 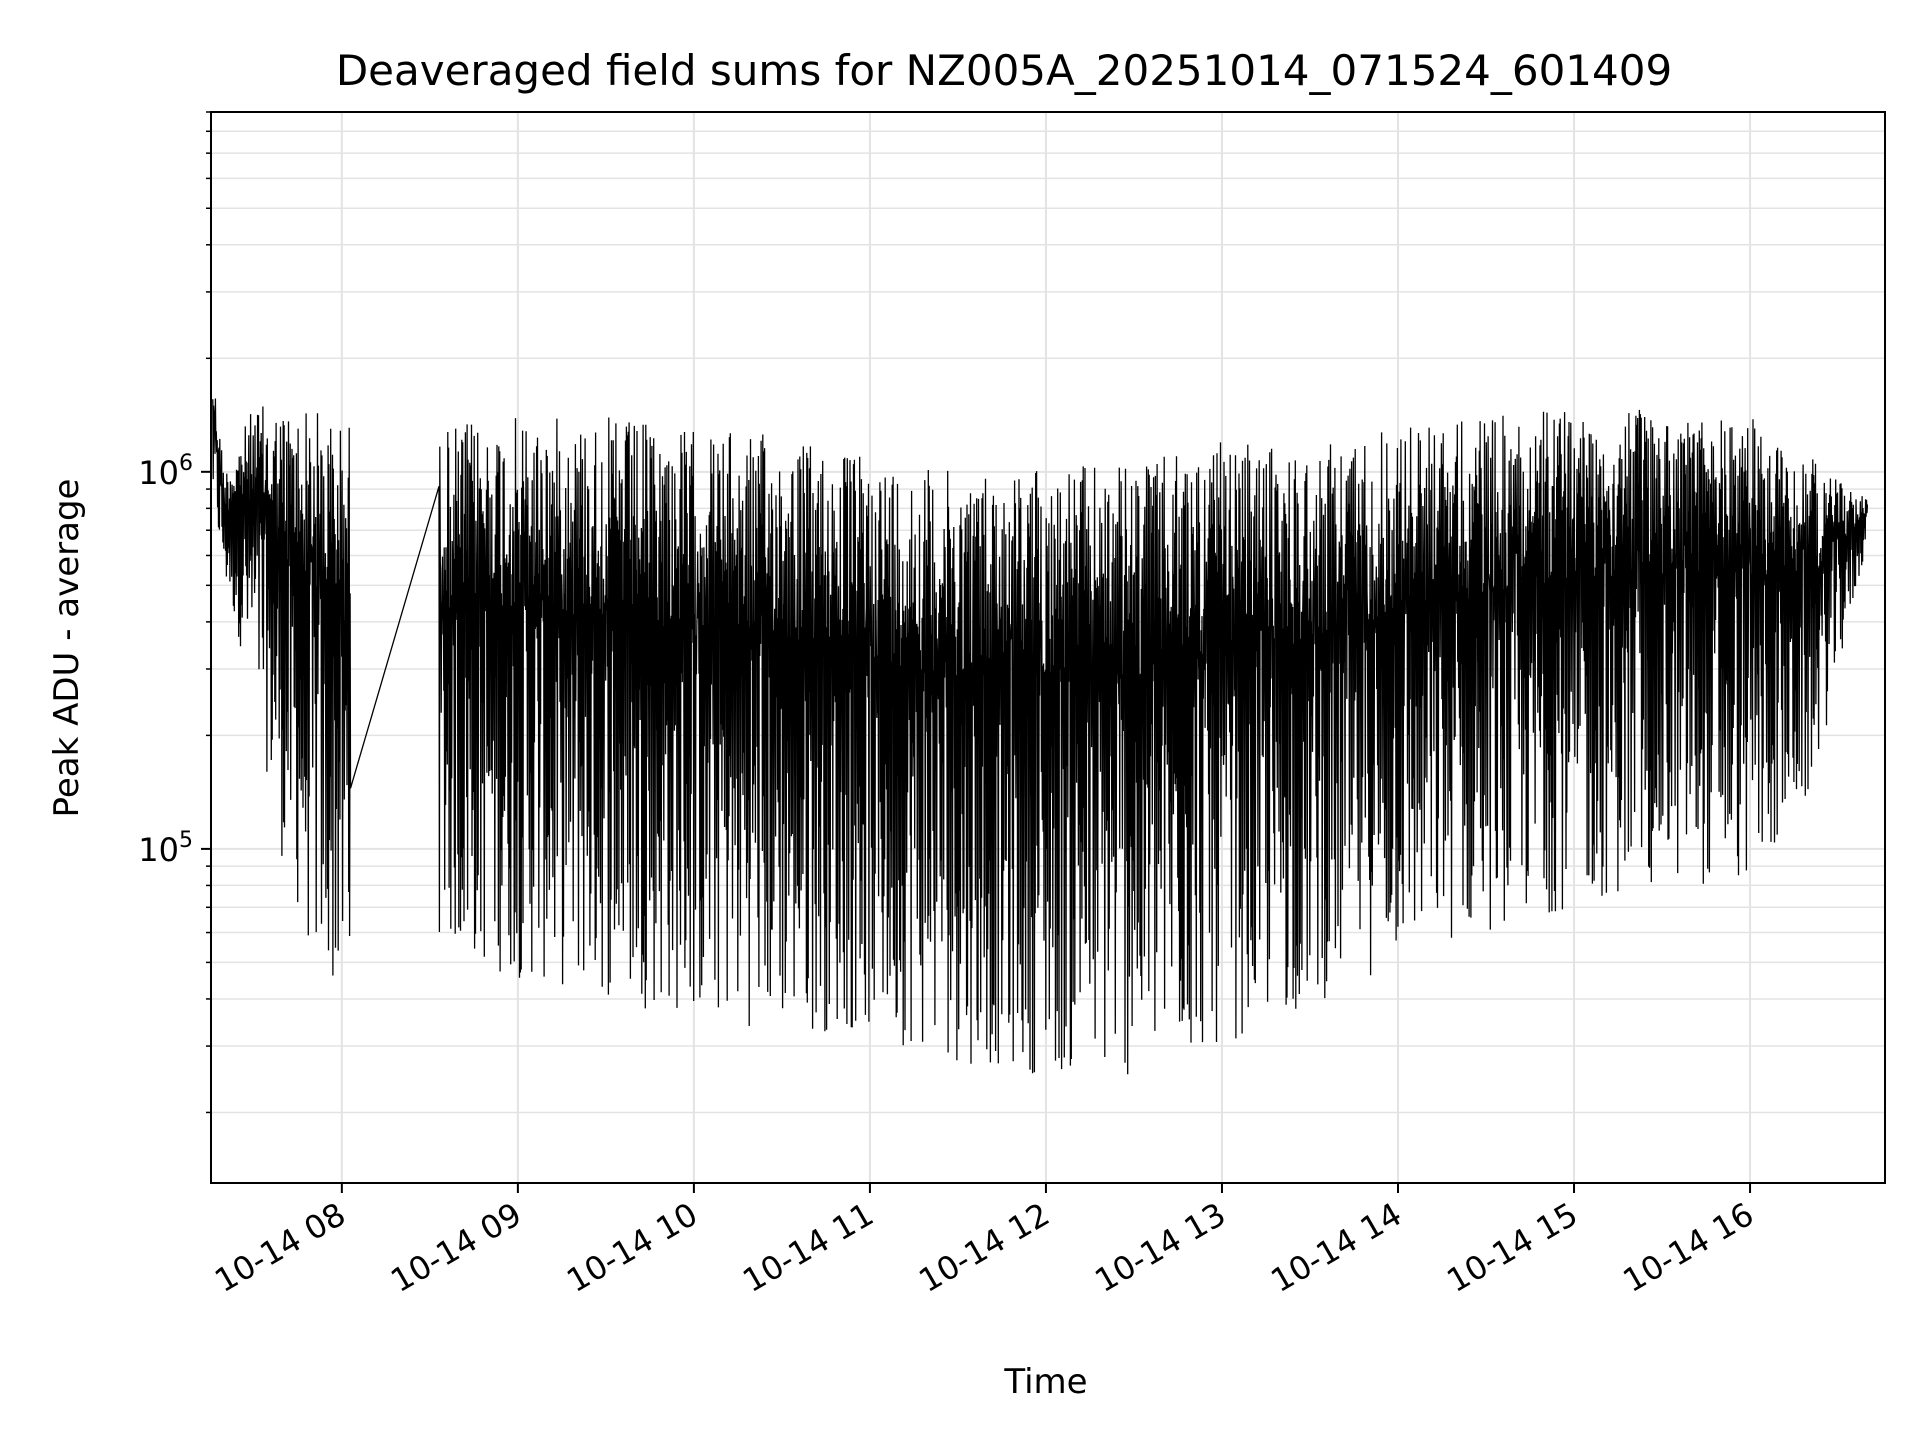 I want to click on x-axis-label: Time, so click(x=1045, y=1382).